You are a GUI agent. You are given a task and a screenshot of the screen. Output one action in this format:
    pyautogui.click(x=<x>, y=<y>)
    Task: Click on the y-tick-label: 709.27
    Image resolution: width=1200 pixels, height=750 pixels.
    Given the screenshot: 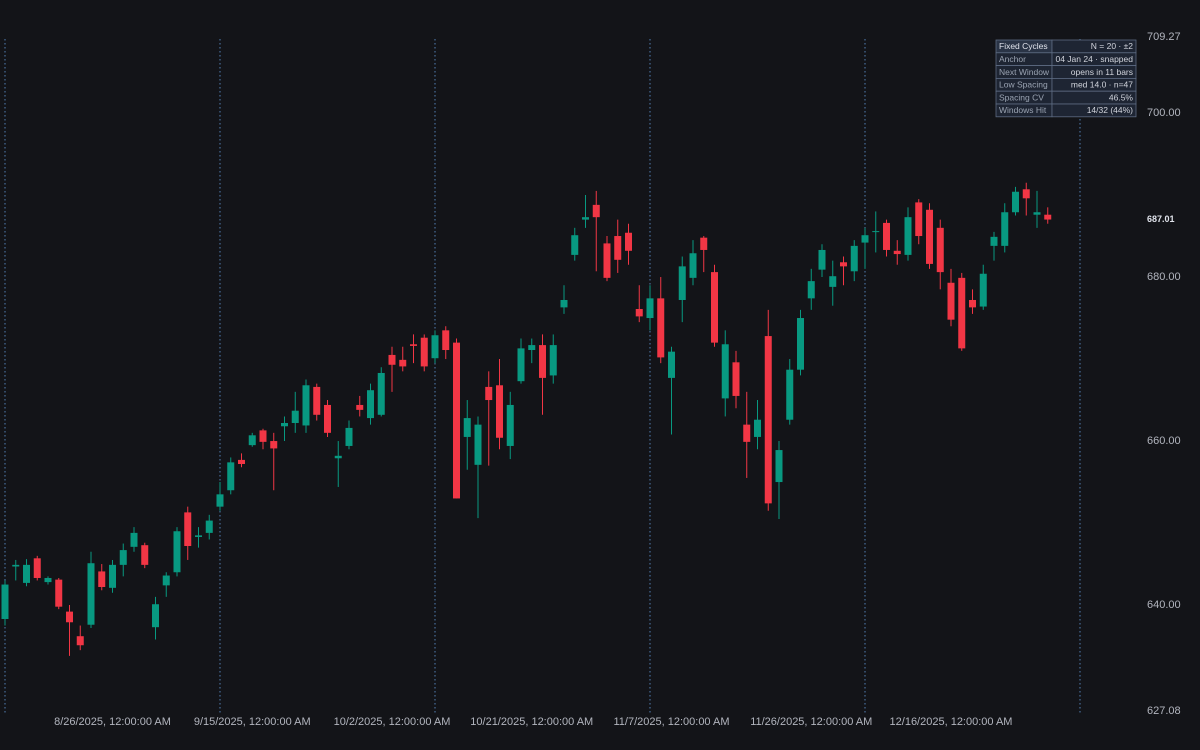 What is the action you would take?
    pyautogui.click(x=1164, y=37)
    